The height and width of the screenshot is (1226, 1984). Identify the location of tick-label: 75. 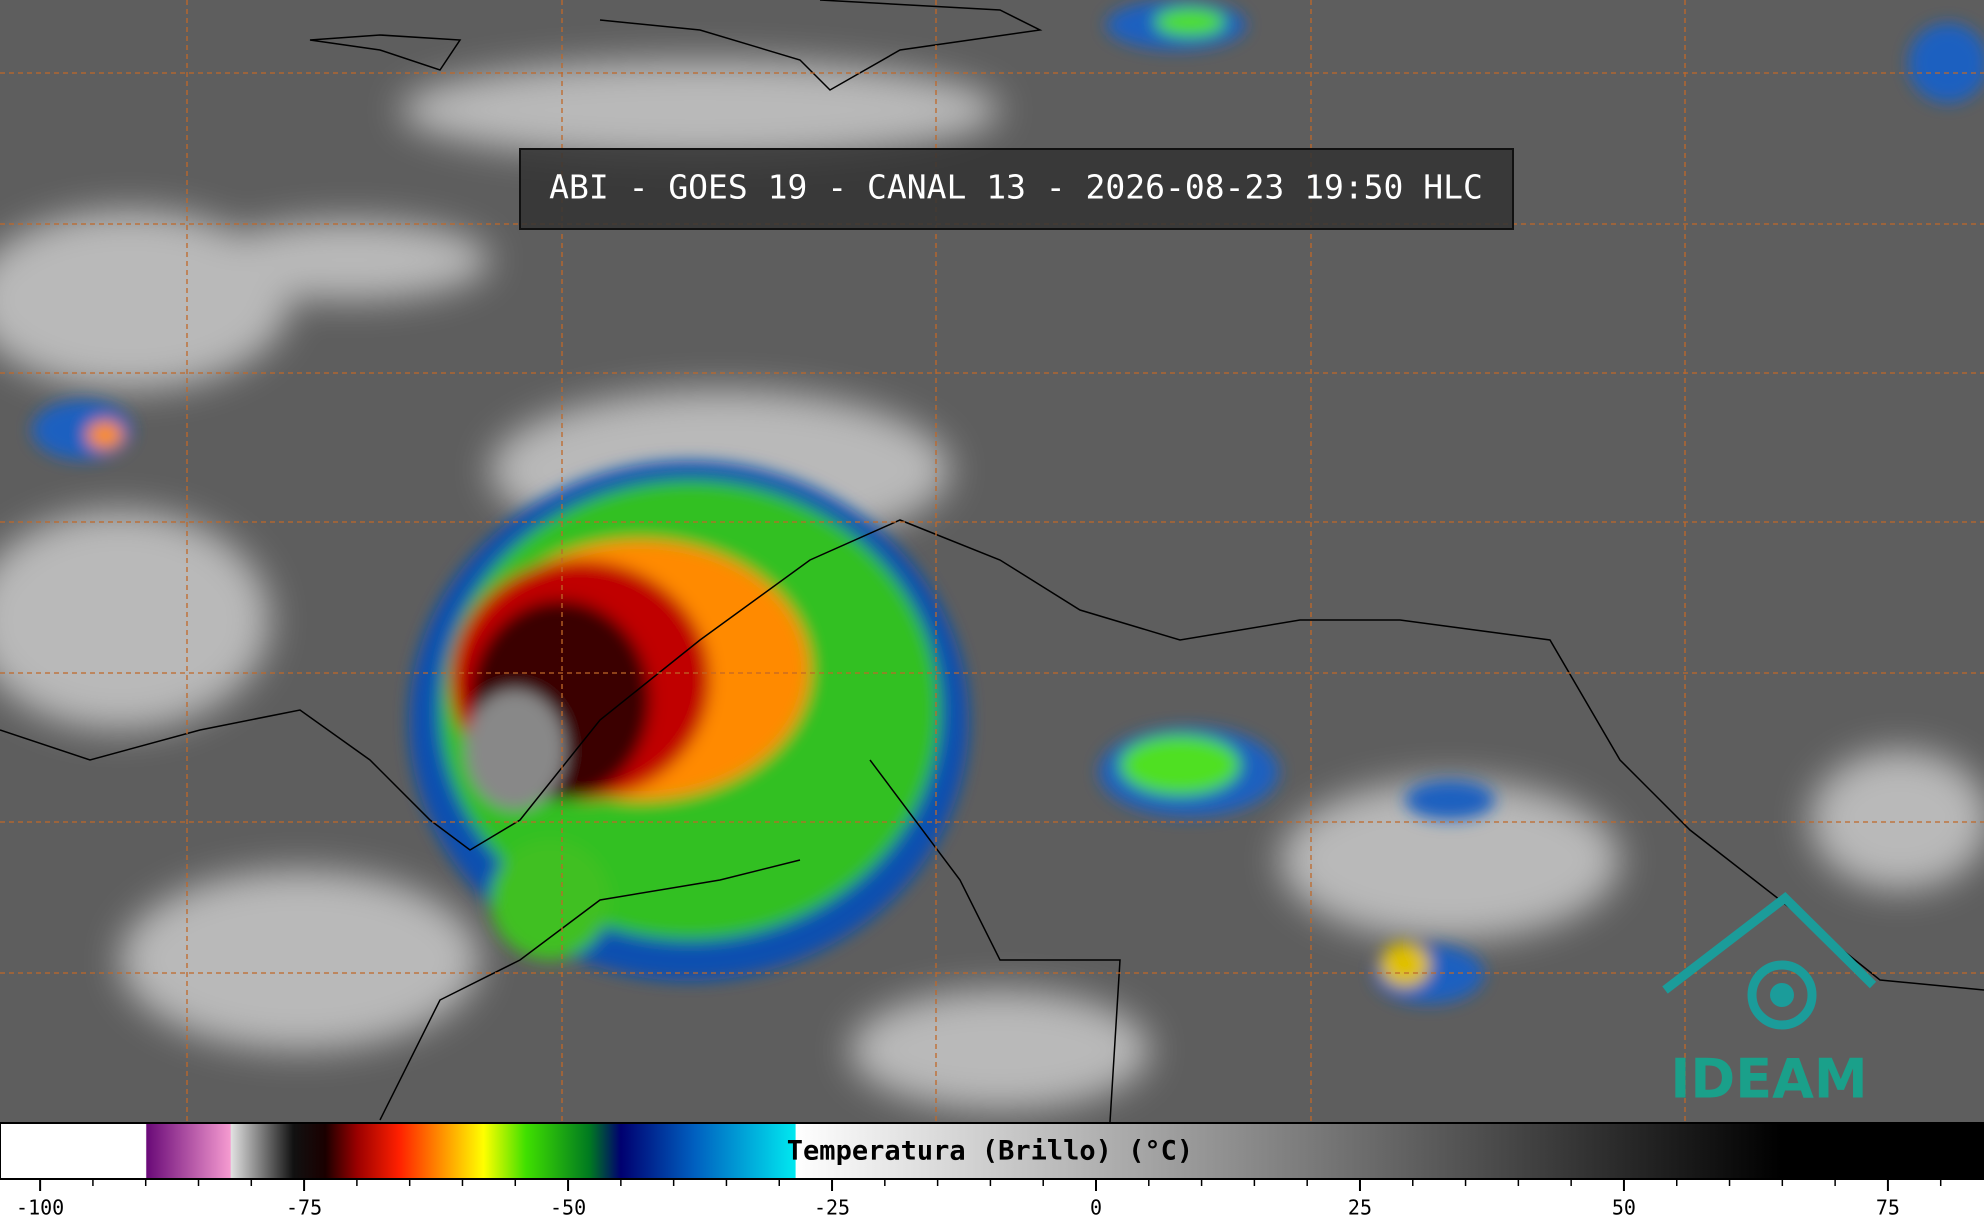
(1888, 1208).